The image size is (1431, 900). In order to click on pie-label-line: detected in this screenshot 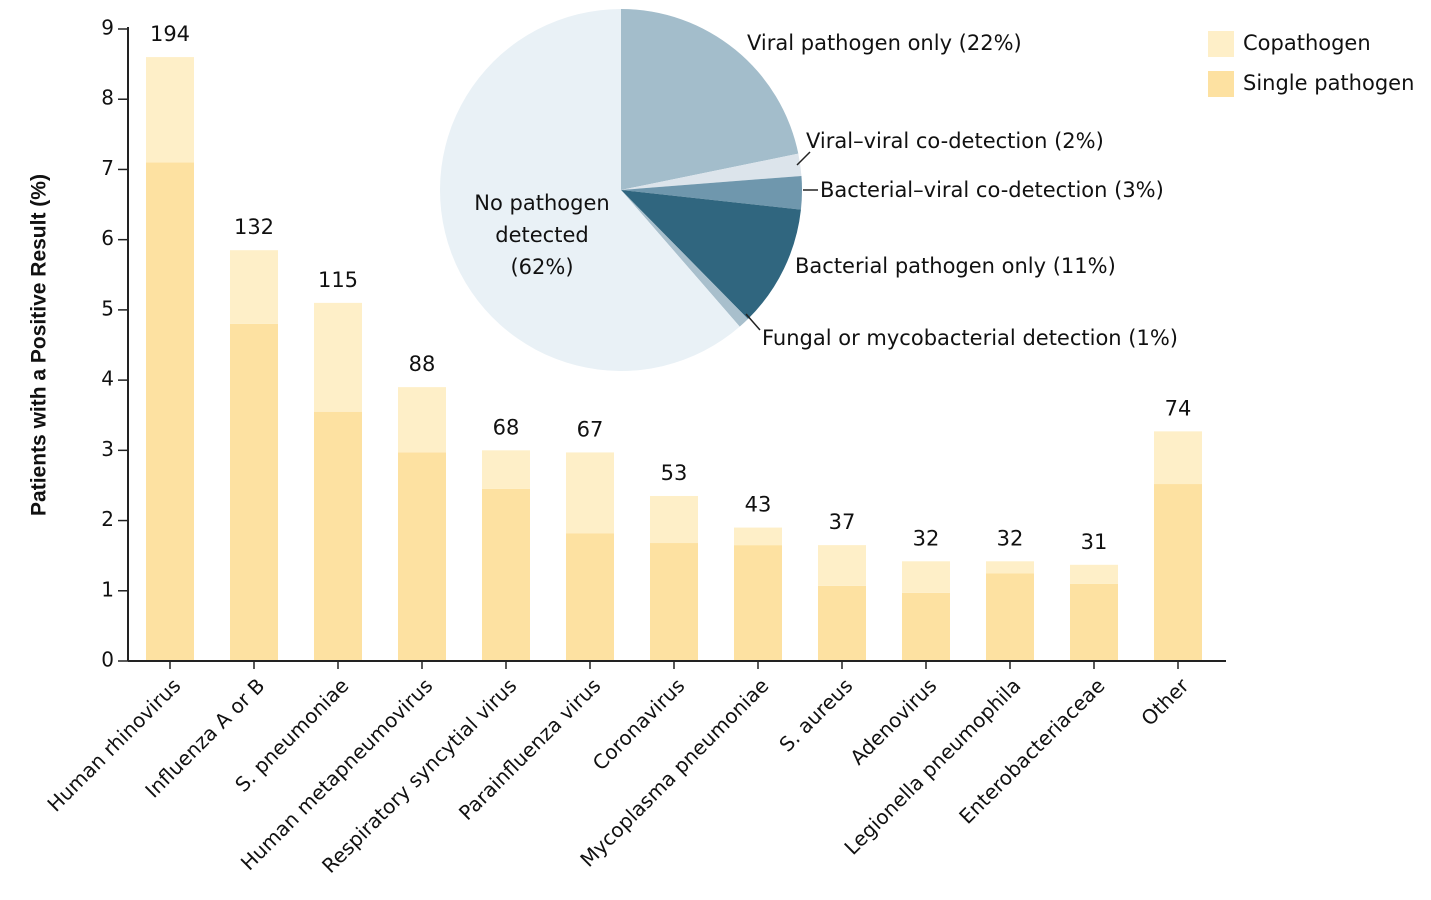, I will do `click(541, 235)`.